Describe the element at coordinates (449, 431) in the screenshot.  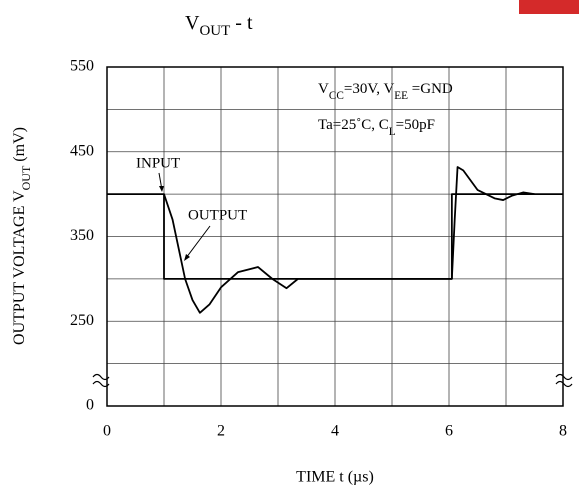
I see `x-tick-label: 6` at that location.